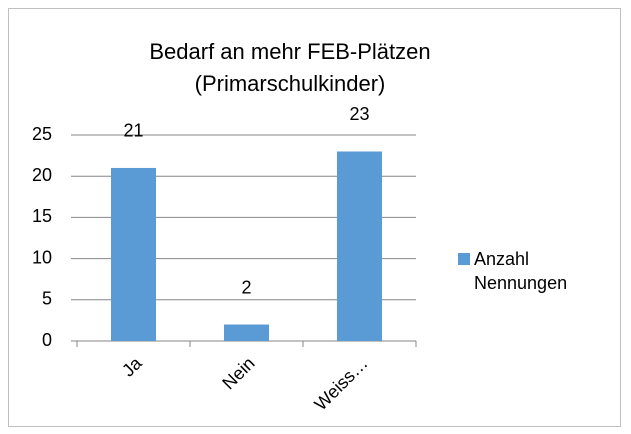 The width and height of the screenshot is (631, 434). Describe the element at coordinates (42, 175) in the screenshot. I see `y-tick-label: 20` at that location.